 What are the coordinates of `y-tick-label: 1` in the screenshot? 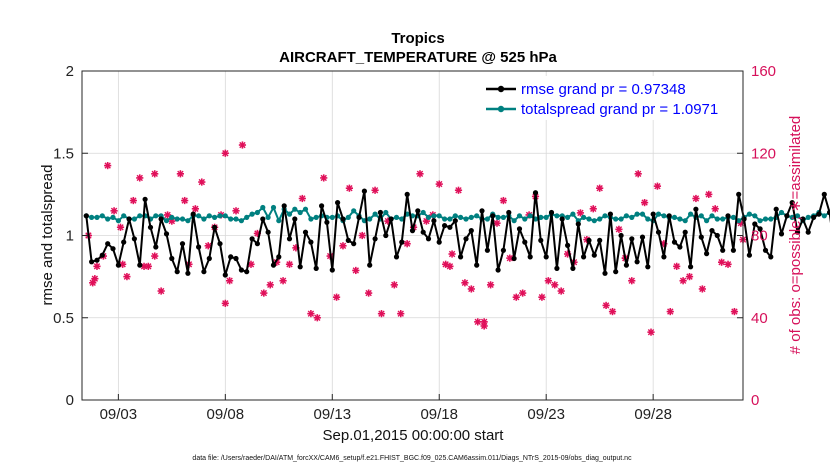 It's located at (70, 236).